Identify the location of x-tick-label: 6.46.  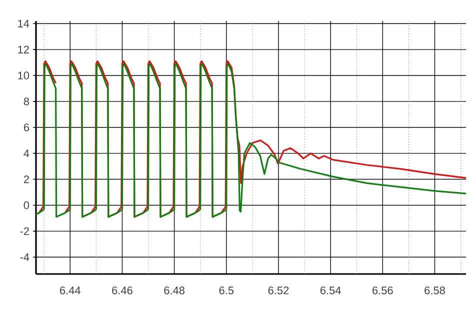
(122, 290).